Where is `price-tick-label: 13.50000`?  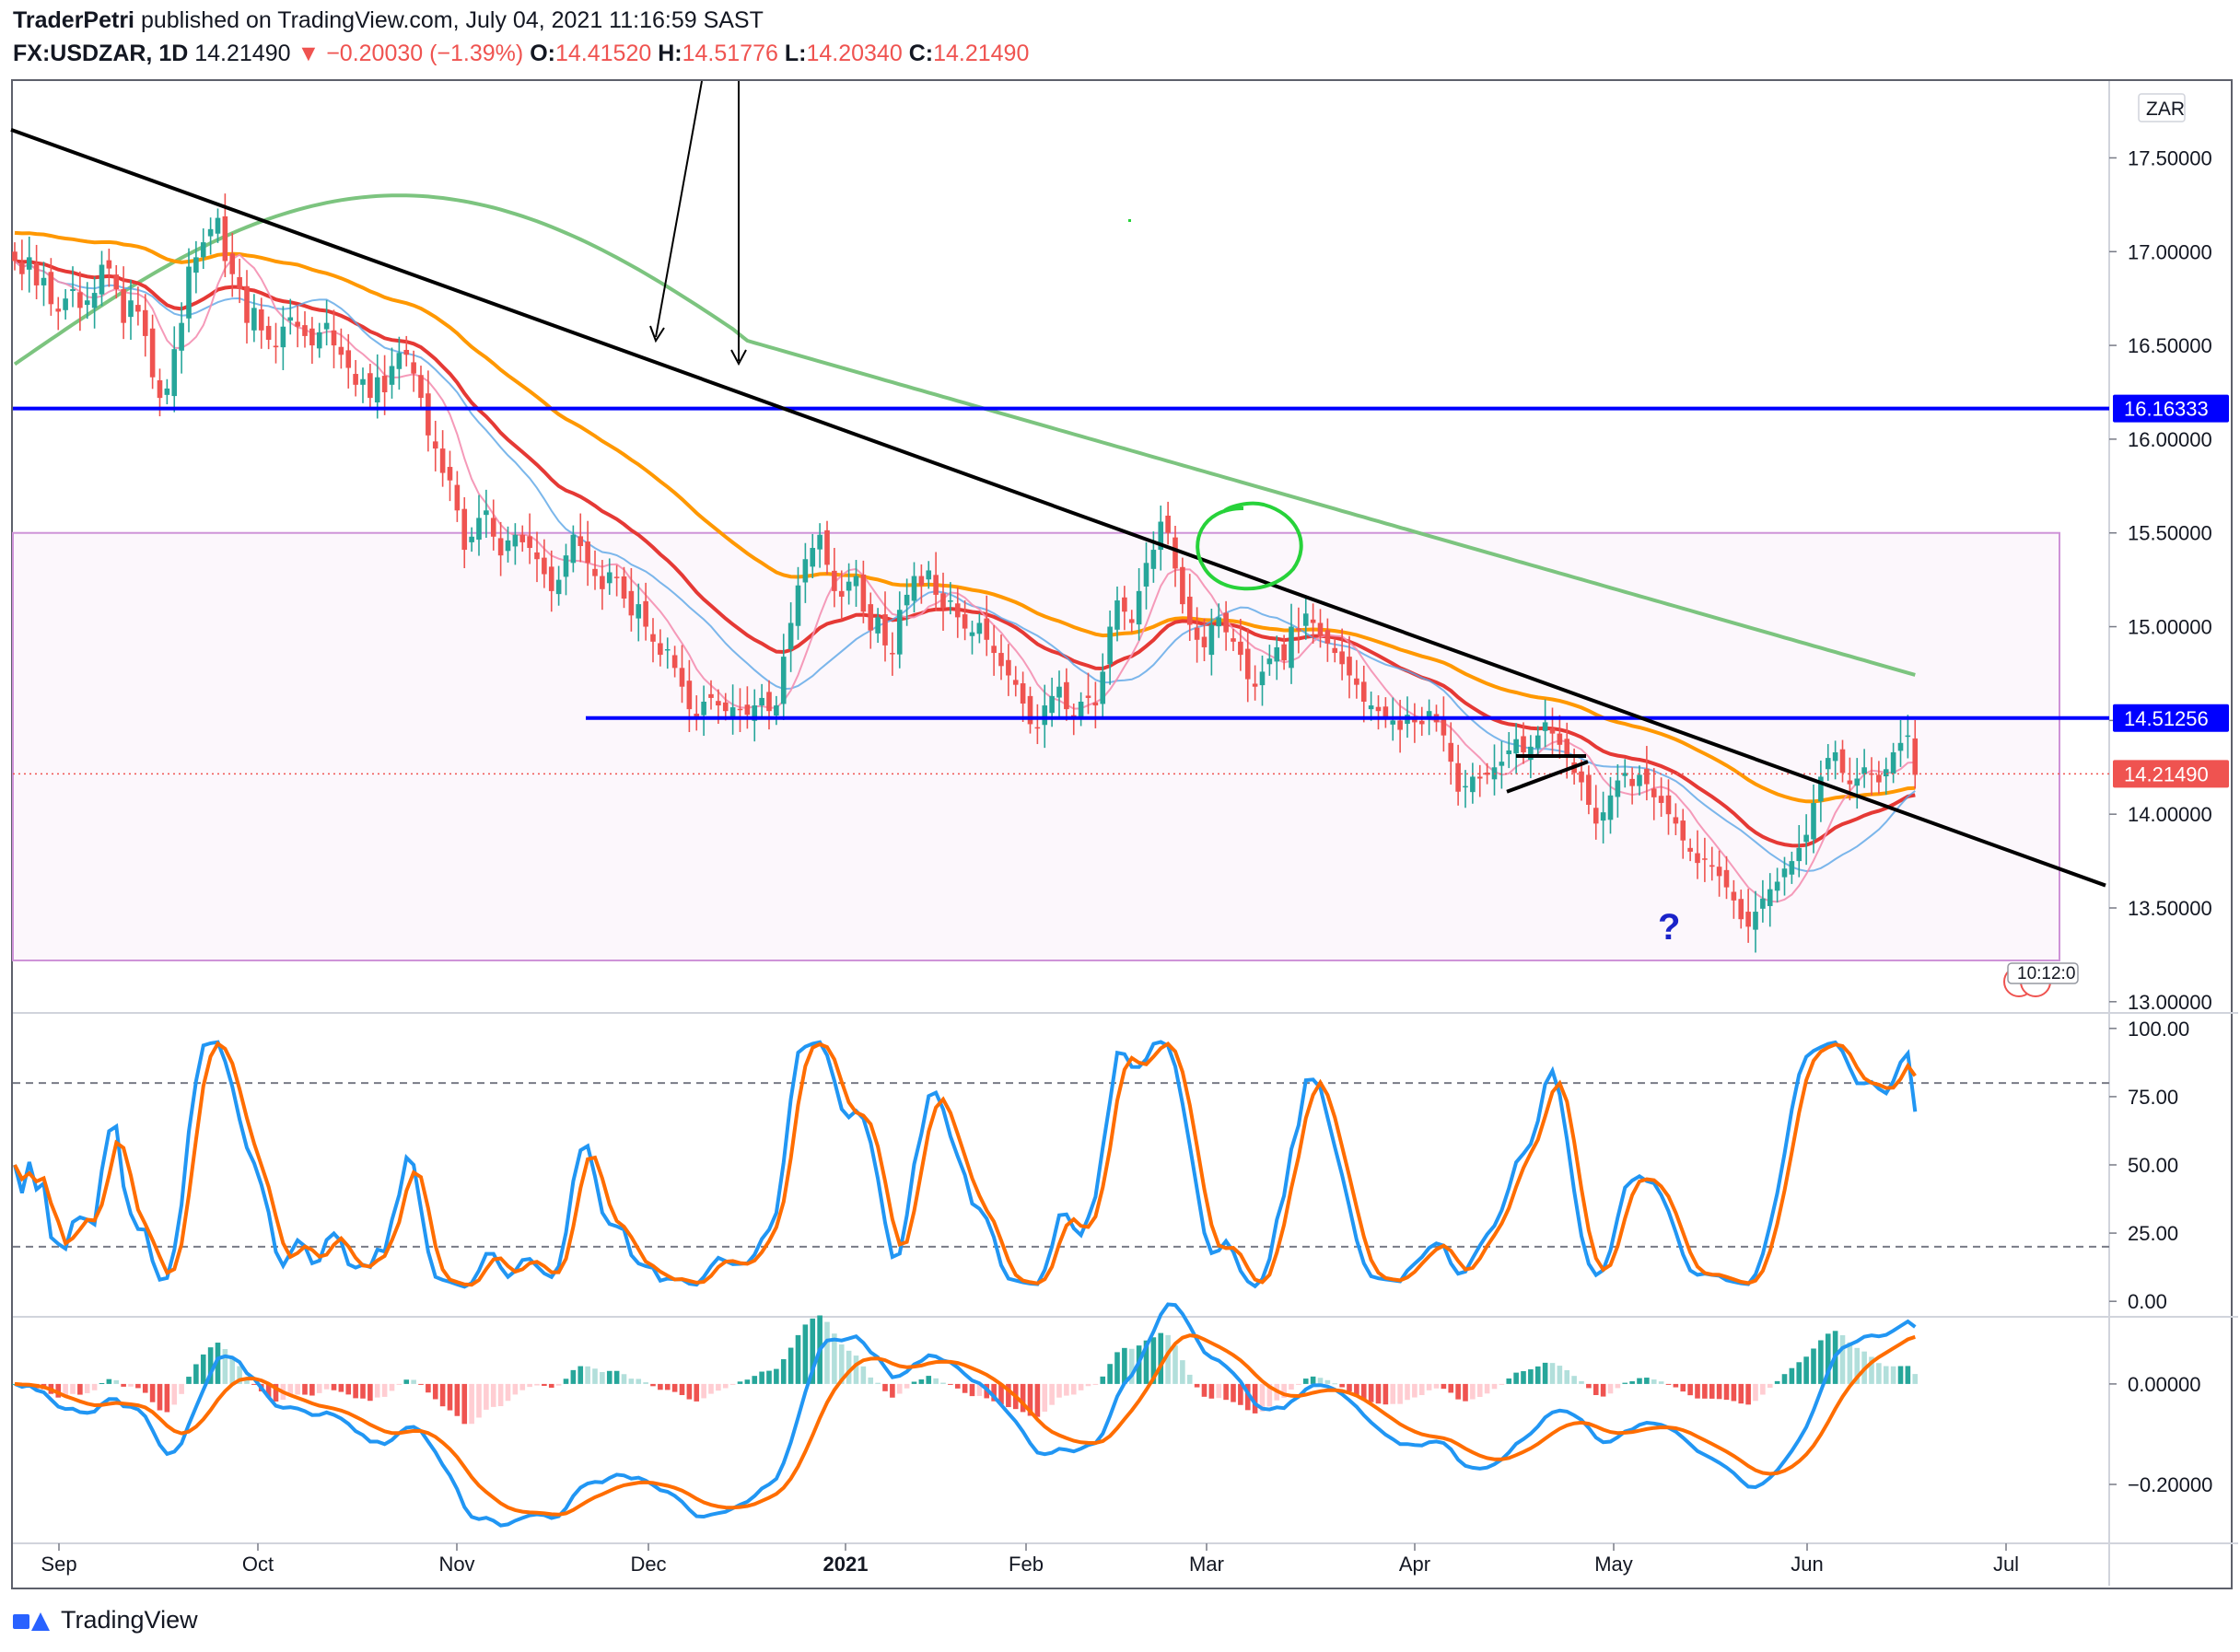 price-tick-label: 13.50000 is located at coordinates (2170, 908).